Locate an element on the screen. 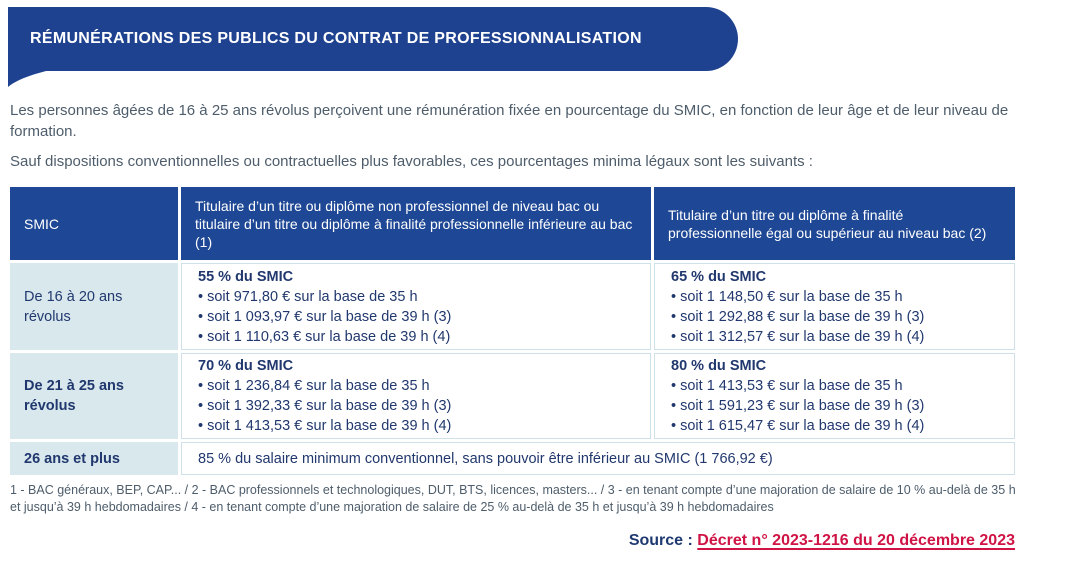 This screenshot has width=1079, height=572. age-cell-26-plus: 26 ans et plus is located at coordinates (94, 458).